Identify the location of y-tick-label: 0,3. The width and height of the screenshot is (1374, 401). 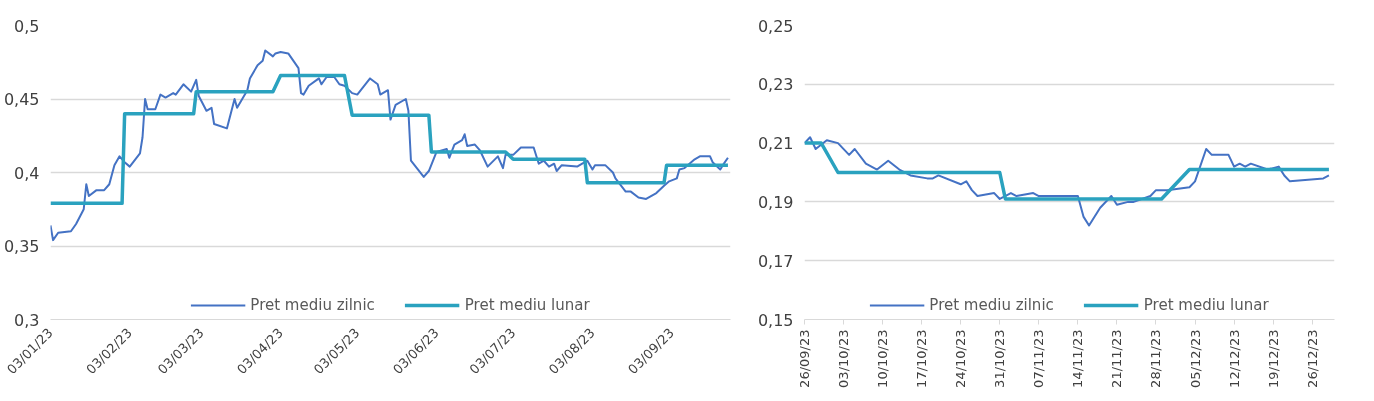
(27, 320).